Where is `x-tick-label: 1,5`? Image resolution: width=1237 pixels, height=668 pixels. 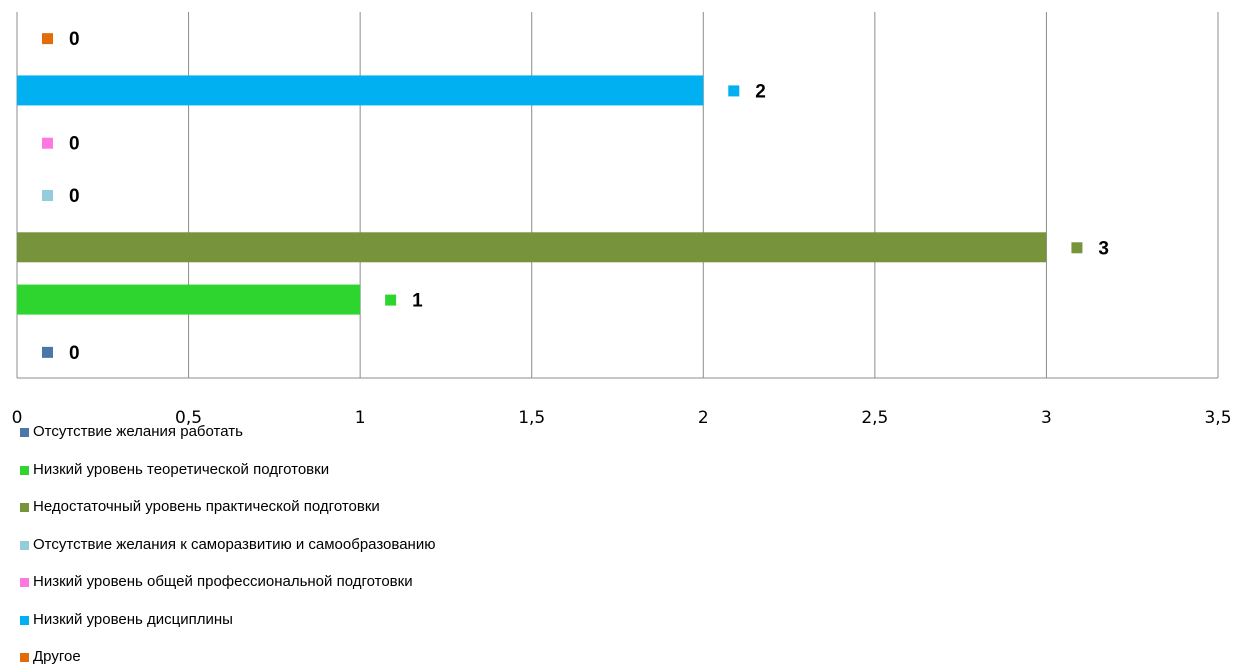
x-tick-label: 1,5 is located at coordinates (531, 418).